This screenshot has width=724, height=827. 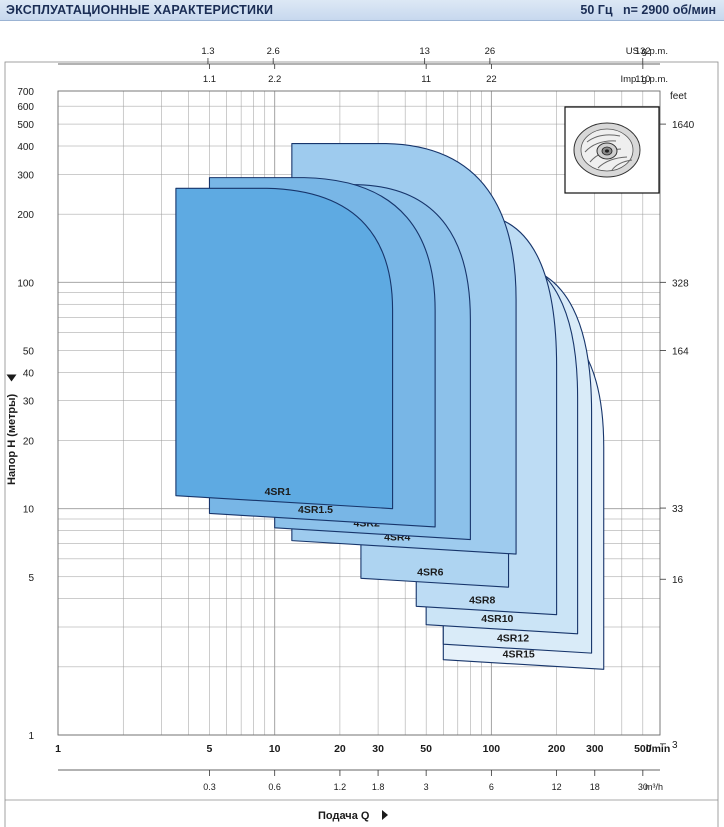 I want to click on m3h-tick-label: 18, so click(x=595, y=787).